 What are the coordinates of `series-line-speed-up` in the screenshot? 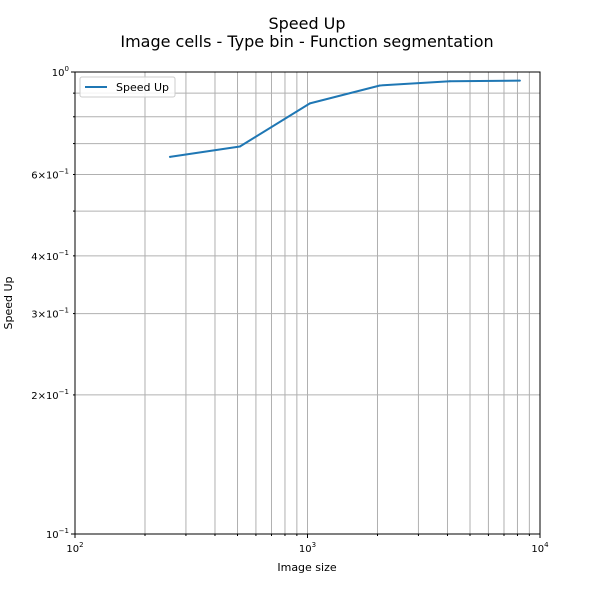 It's located at (344, 118).